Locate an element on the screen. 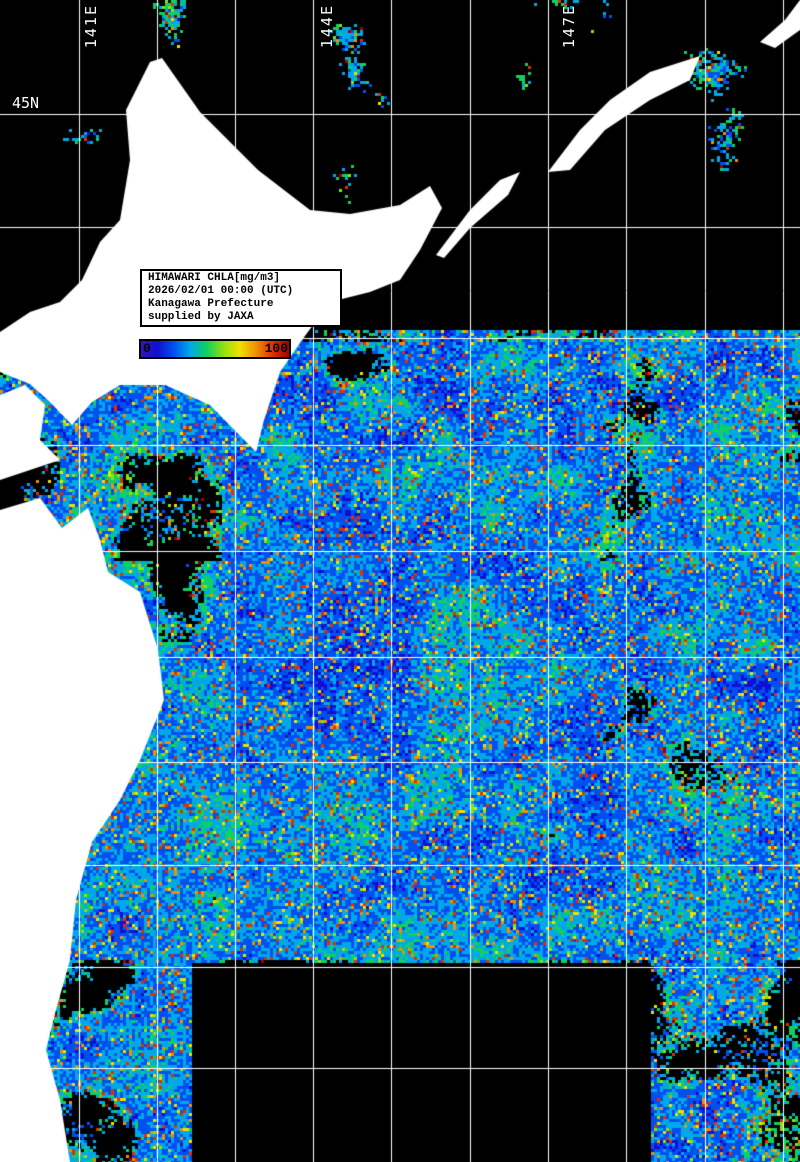 The image size is (800, 1162). legend-datetime: 2026/02/01 00:00 (UTC) is located at coordinates (221, 291).